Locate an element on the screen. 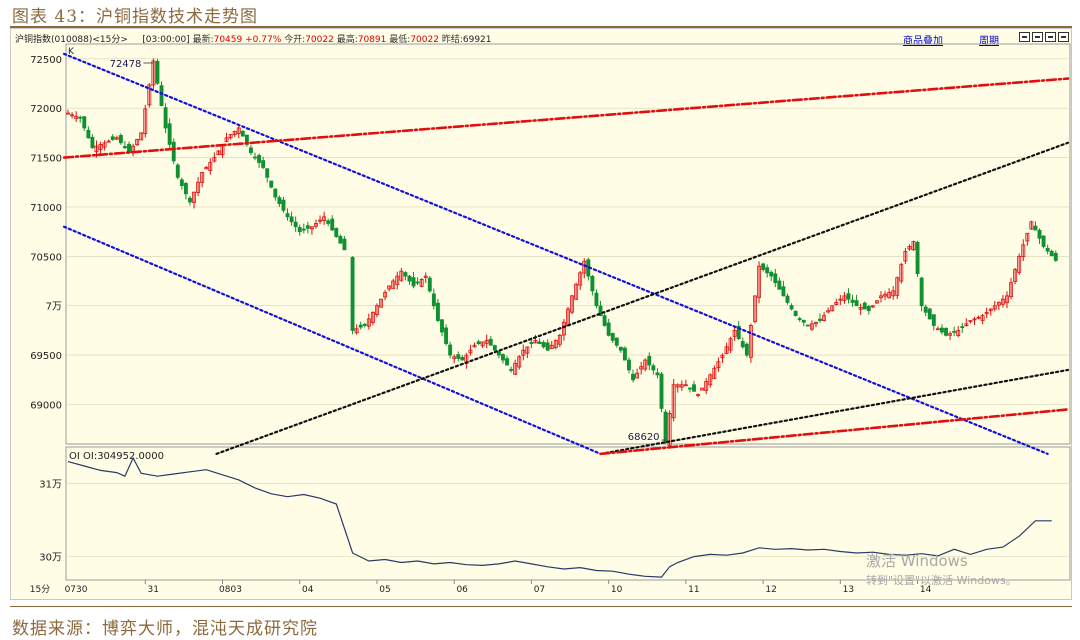  open-label: 今开: is located at coordinates (295, 40).